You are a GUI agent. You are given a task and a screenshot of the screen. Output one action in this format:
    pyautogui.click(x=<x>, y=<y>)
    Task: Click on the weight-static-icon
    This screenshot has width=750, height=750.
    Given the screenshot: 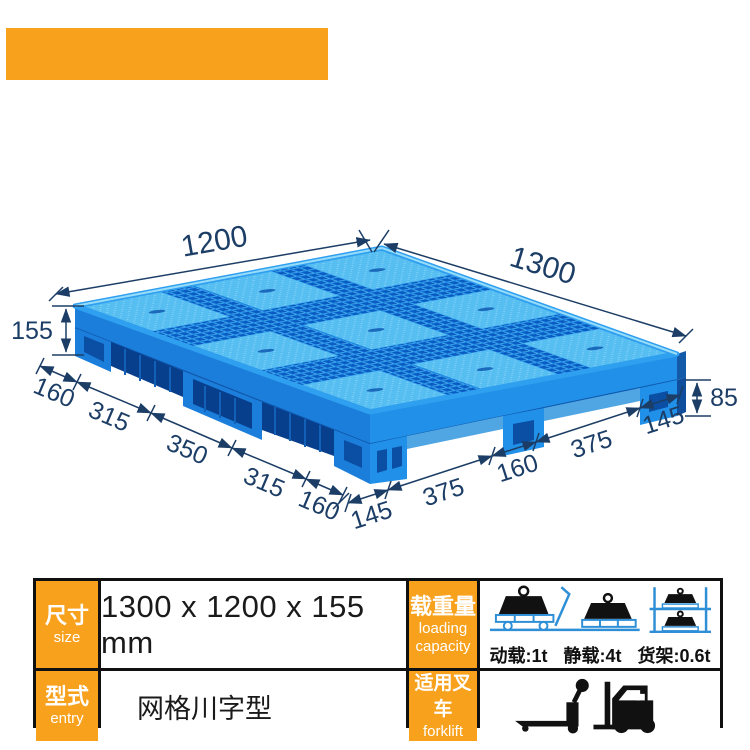 What is the action you would take?
    pyautogui.click(x=609, y=610)
    